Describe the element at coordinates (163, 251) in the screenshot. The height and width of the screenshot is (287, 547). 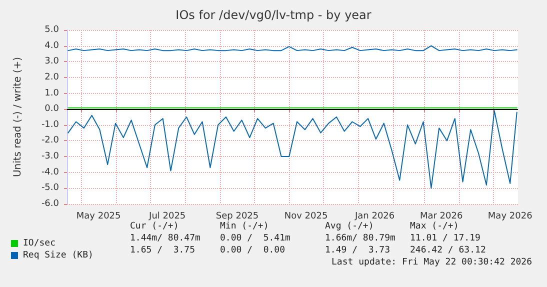
I see `text: 1.65 / 3.75` at that location.